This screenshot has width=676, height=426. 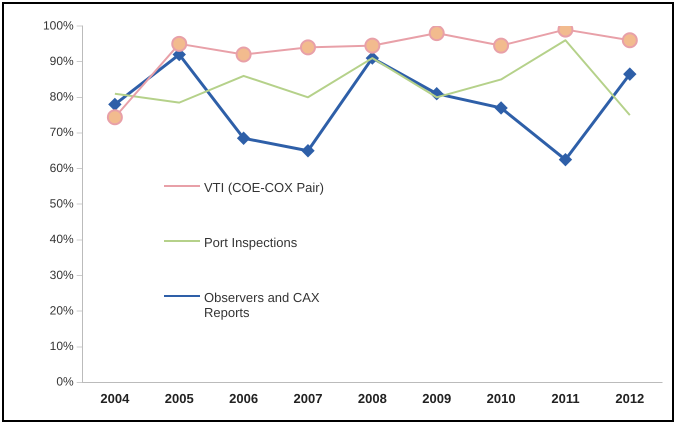 What do you see at coordinates (62, 97) in the screenshot?
I see `y-tick-label: 80%` at bounding box center [62, 97].